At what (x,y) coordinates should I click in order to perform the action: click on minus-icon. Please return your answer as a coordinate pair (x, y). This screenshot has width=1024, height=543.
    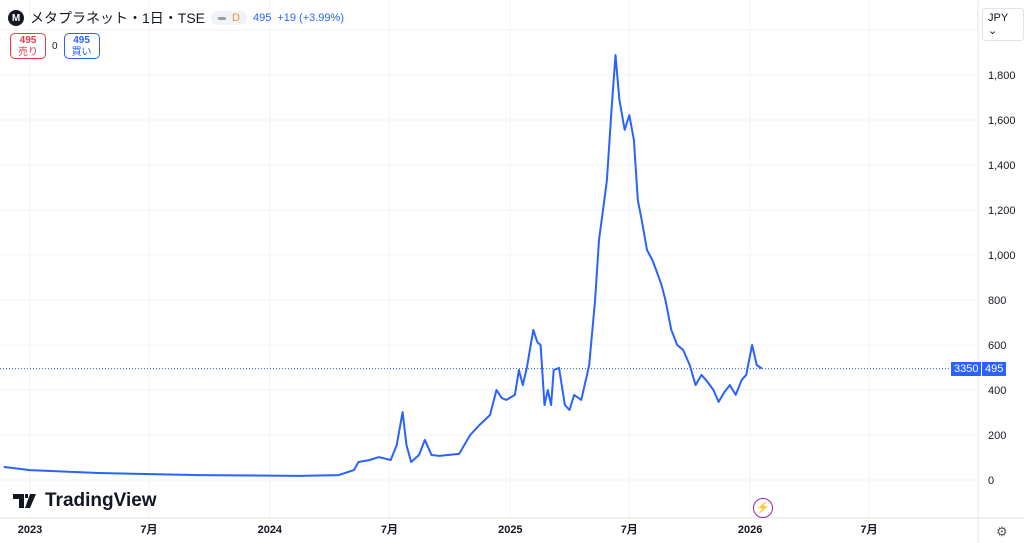
    Looking at the image, I should click on (222, 18).